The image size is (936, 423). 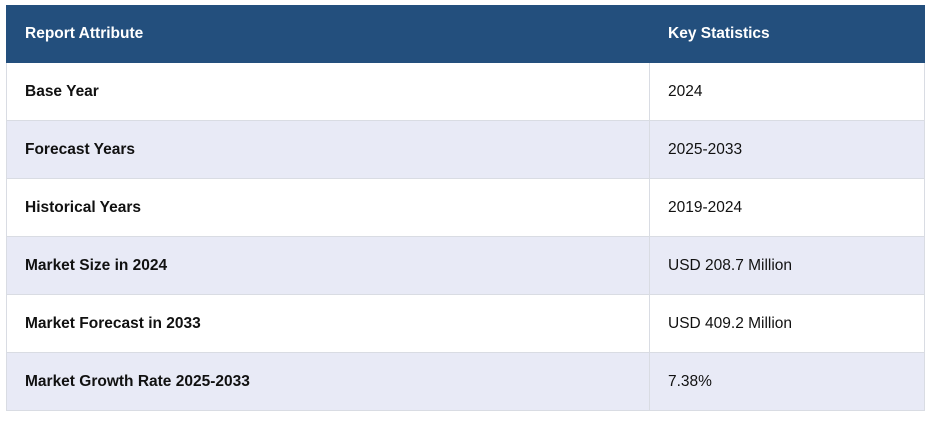 I want to click on value-cell: 2019-2024, so click(x=787, y=207).